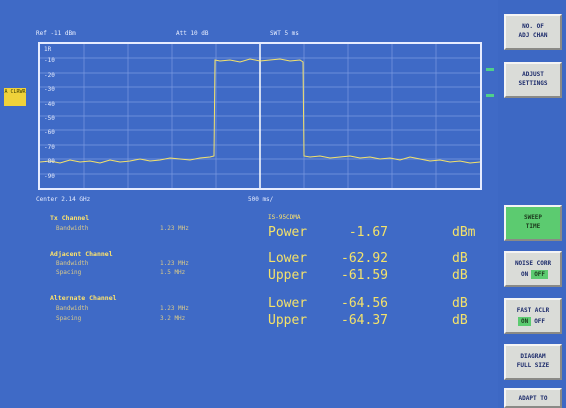 Image resolution: width=566 pixels, height=408 pixels. What do you see at coordinates (174, 308) in the screenshot?
I see `alternate-bandwidth-value: 1.23 MHz` at bounding box center [174, 308].